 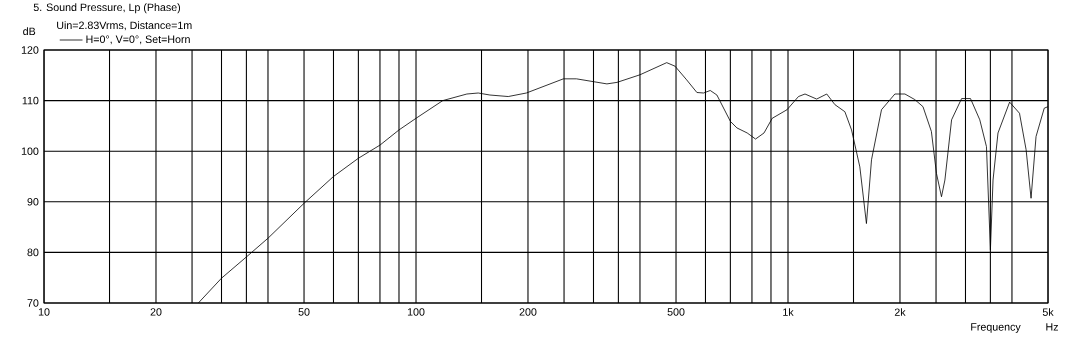 I want to click on y-tick-label: 90, so click(x=33, y=202).